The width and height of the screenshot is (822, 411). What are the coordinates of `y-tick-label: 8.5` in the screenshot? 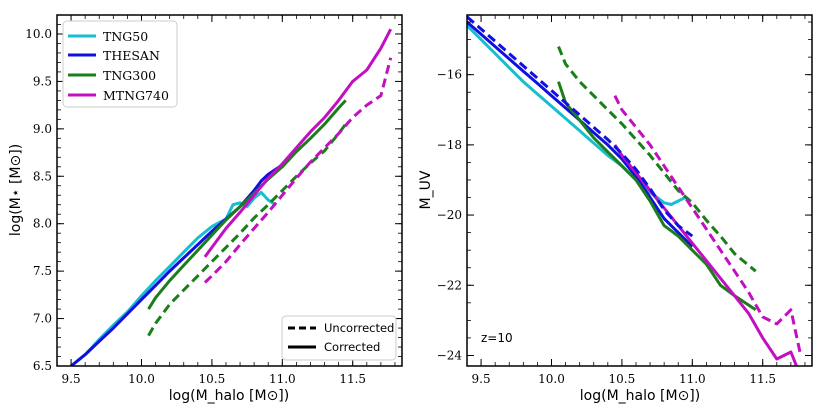 It's located at (42, 176).